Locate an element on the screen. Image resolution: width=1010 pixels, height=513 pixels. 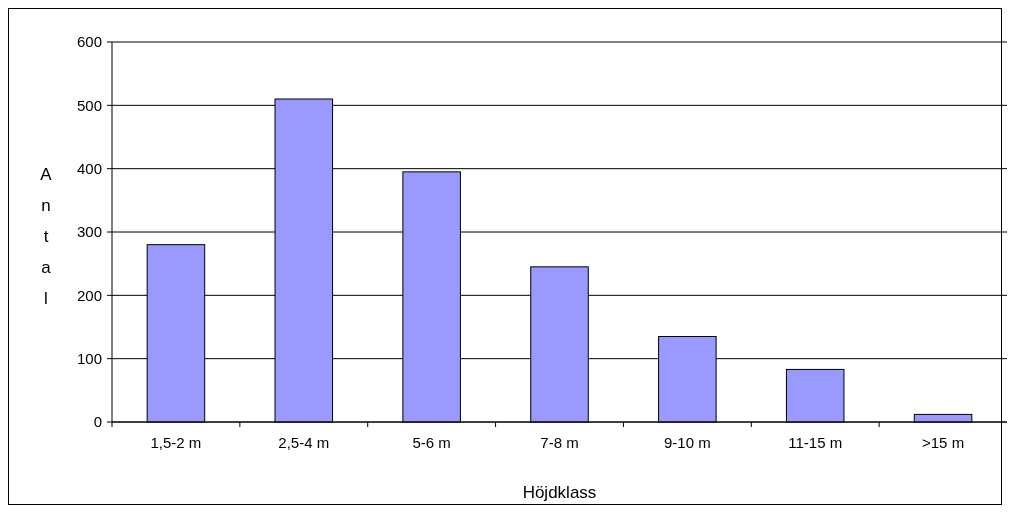
x-tick-label: 11-15 m is located at coordinates (815, 442).